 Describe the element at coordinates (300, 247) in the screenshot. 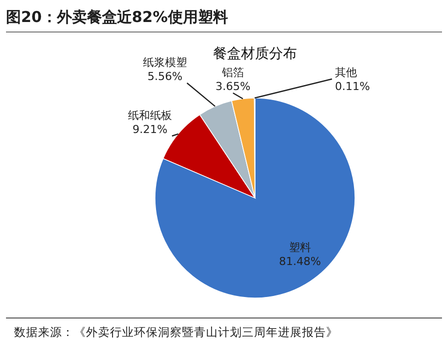

I see `slice-label: 塑料` at that location.